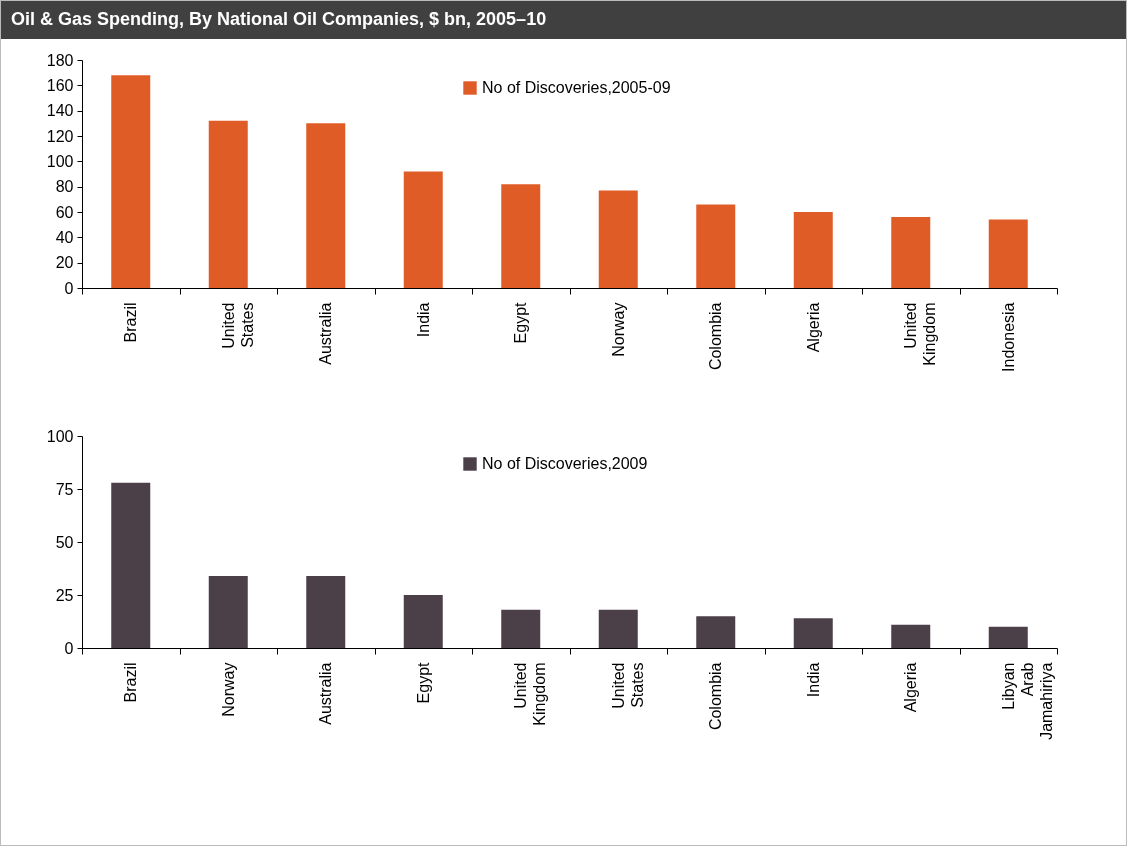 The image size is (1127, 846). What do you see at coordinates (60, 60) in the screenshot?
I see `y-tick-label: 180` at bounding box center [60, 60].